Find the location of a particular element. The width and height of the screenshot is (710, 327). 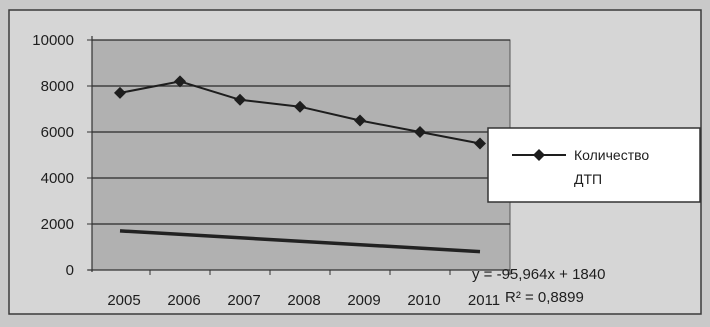

legend-label-line-1: Количество is located at coordinates (611, 155).